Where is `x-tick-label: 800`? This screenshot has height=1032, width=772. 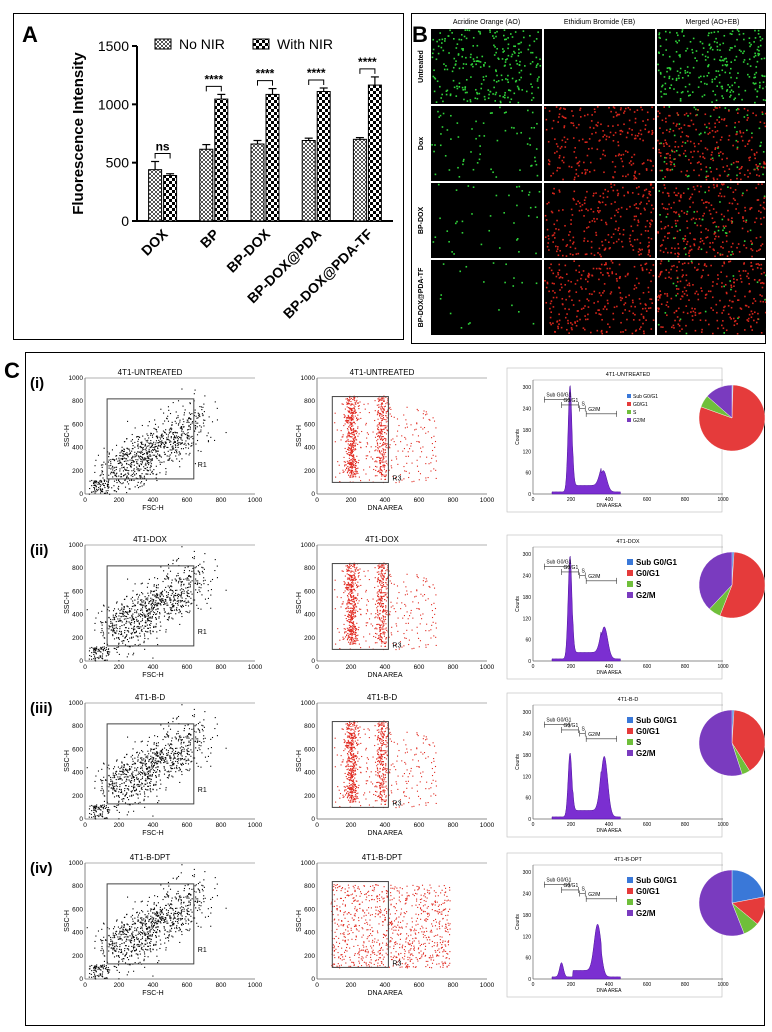
x-tick-label: 800 is located at coordinates (221, 667).